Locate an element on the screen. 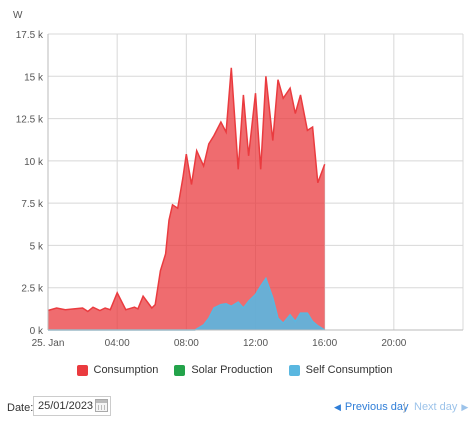 The width and height of the screenshot is (469, 435). calendar-icon is located at coordinates (101, 405).